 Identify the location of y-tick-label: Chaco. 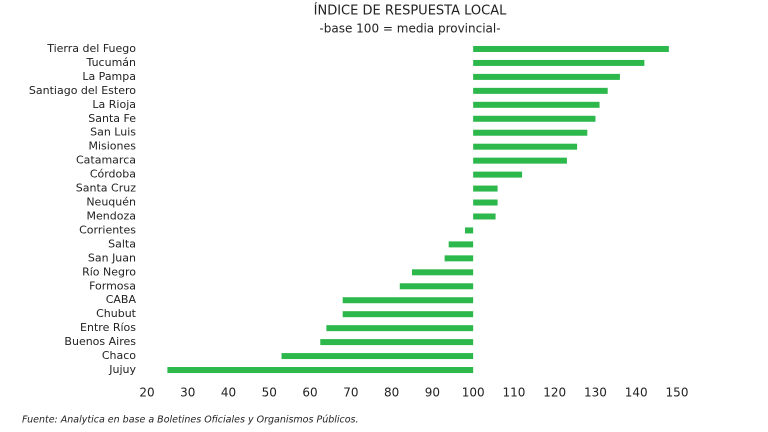
(119, 355).